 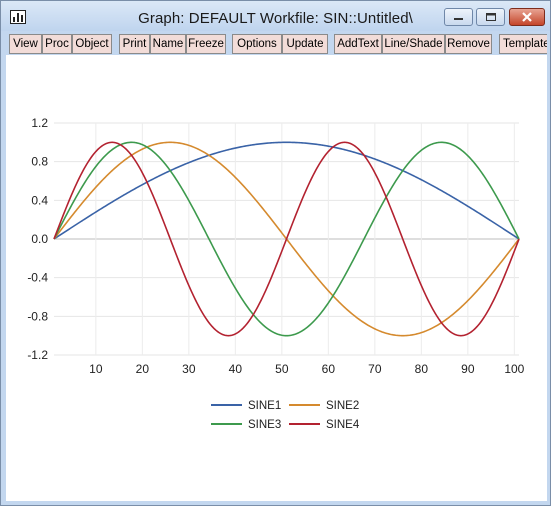 What do you see at coordinates (92, 44) in the screenshot?
I see `object-button: Object` at bounding box center [92, 44].